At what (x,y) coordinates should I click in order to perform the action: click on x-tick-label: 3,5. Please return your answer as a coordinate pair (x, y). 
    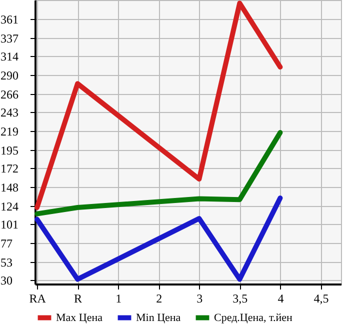
    Looking at the image, I should click on (240, 299).